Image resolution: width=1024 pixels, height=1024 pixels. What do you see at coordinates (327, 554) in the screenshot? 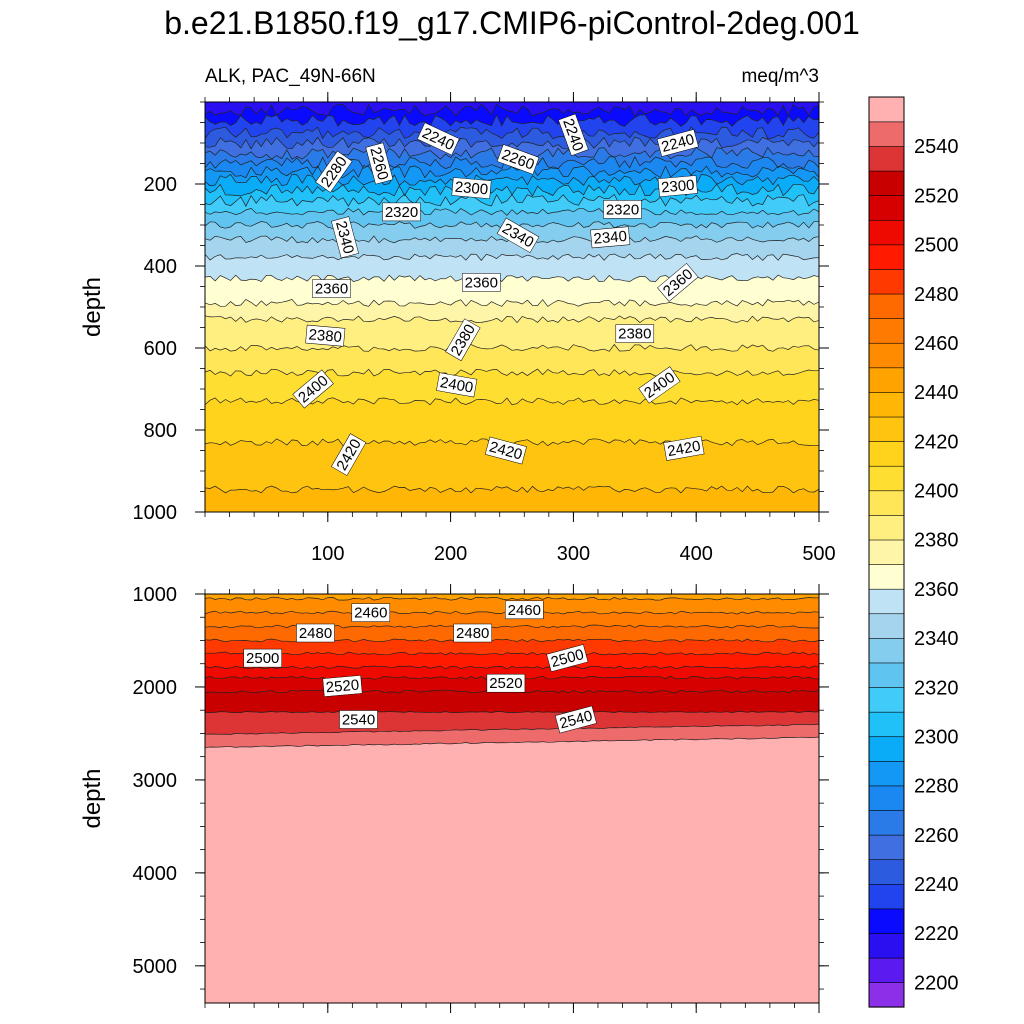
I see `x-tick-label: 100` at bounding box center [327, 554].